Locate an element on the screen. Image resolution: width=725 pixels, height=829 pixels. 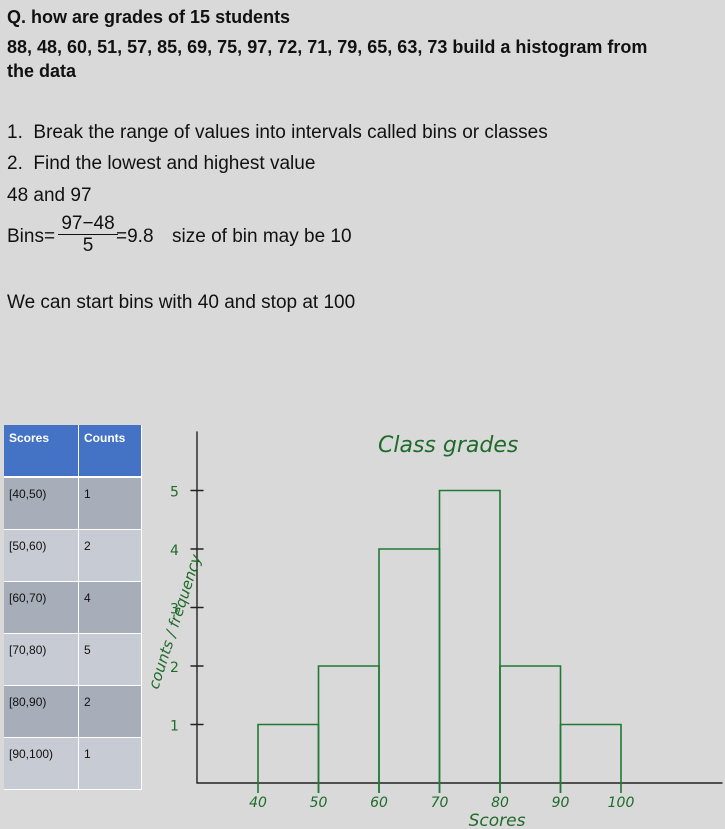
x-tick-label: 90 is located at coordinates (561, 803).